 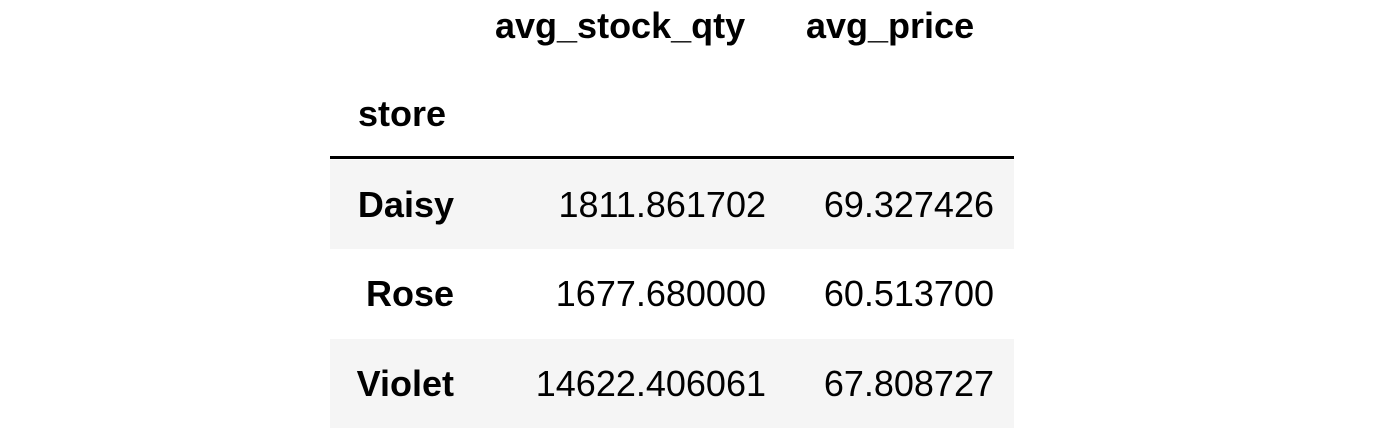 I want to click on header-divider, so click(x=672, y=157).